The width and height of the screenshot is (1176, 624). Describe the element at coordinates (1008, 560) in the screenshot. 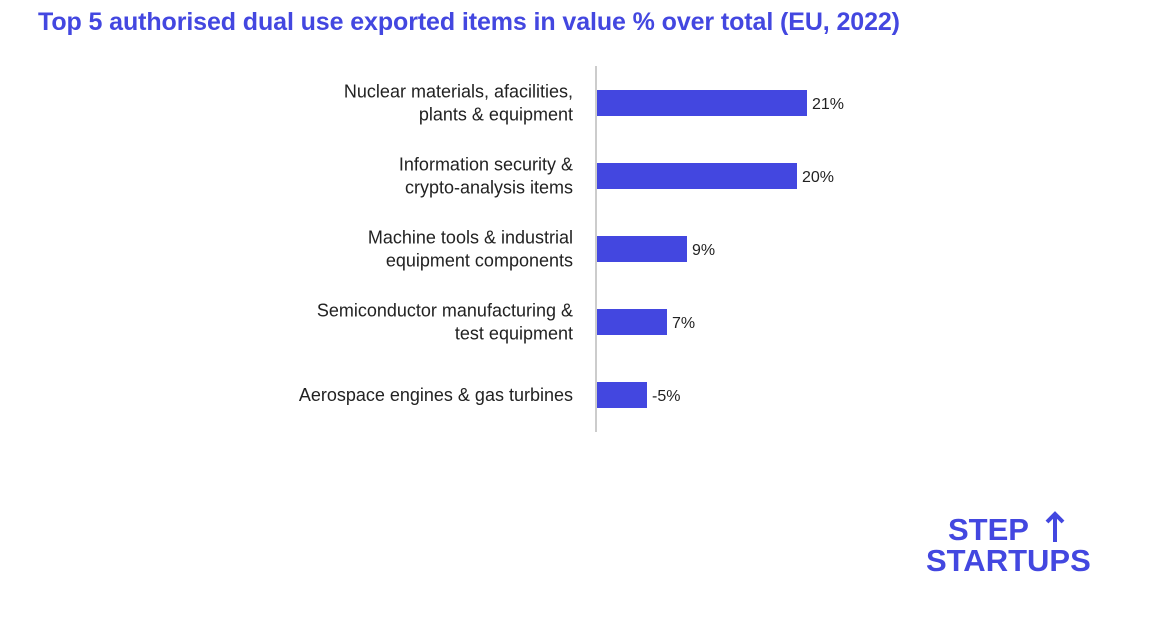

I see `logo-line-2: STARTUPS` at that location.